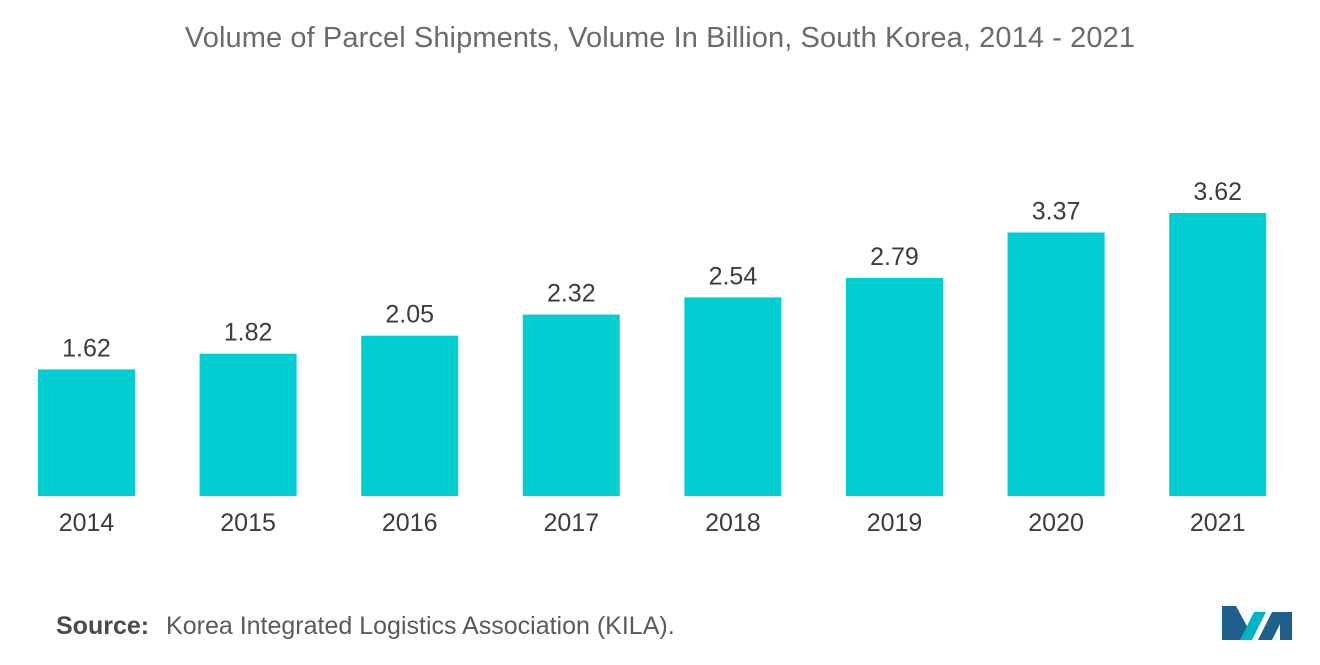 Image resolution: width=1320 pixels, height=665 pixels. What do you see at coordinates (409, 315) in the screenshot?
I see `value-label-2016: 2.05` at bounding box center [409, 315].